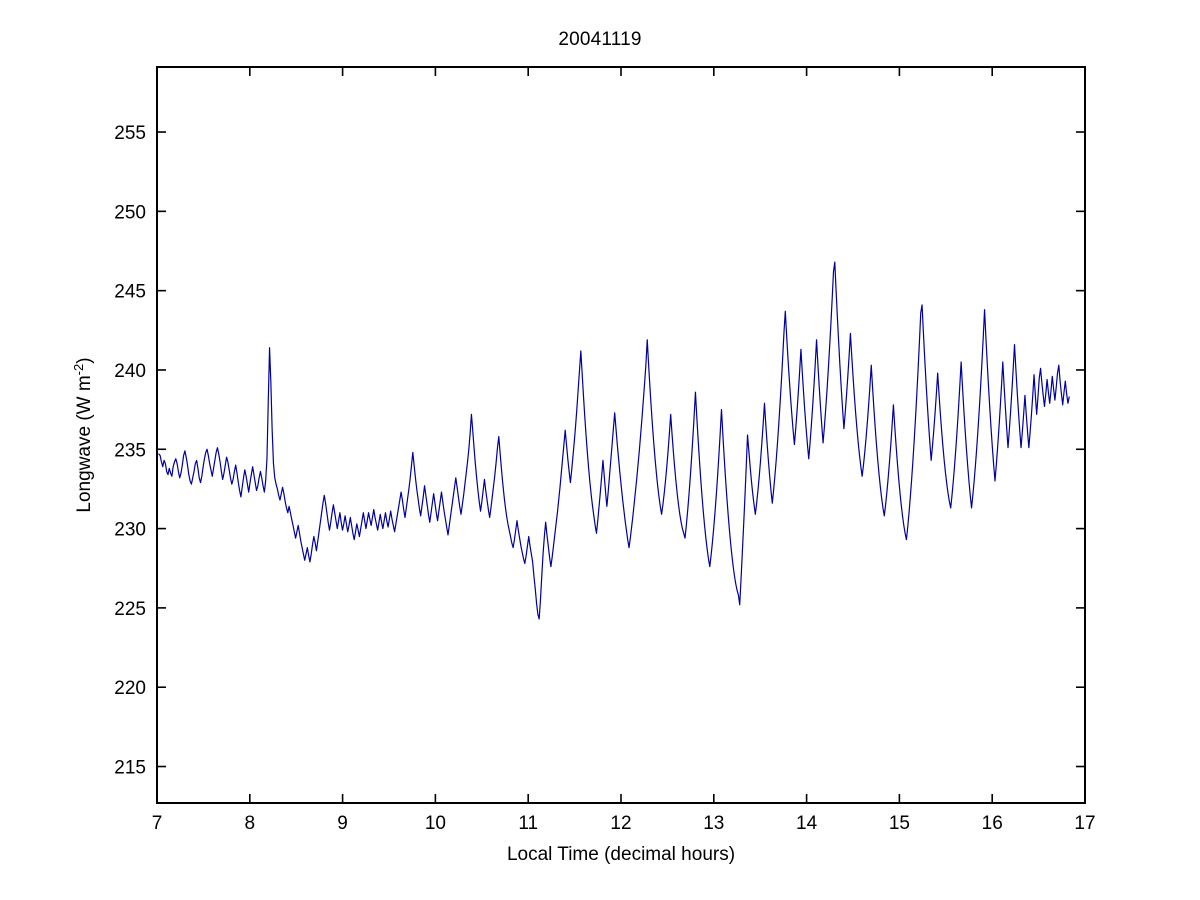  Describe the element at coordinates (130, 530) in the screenshot. I see `y-tick-label: 230` at that location.